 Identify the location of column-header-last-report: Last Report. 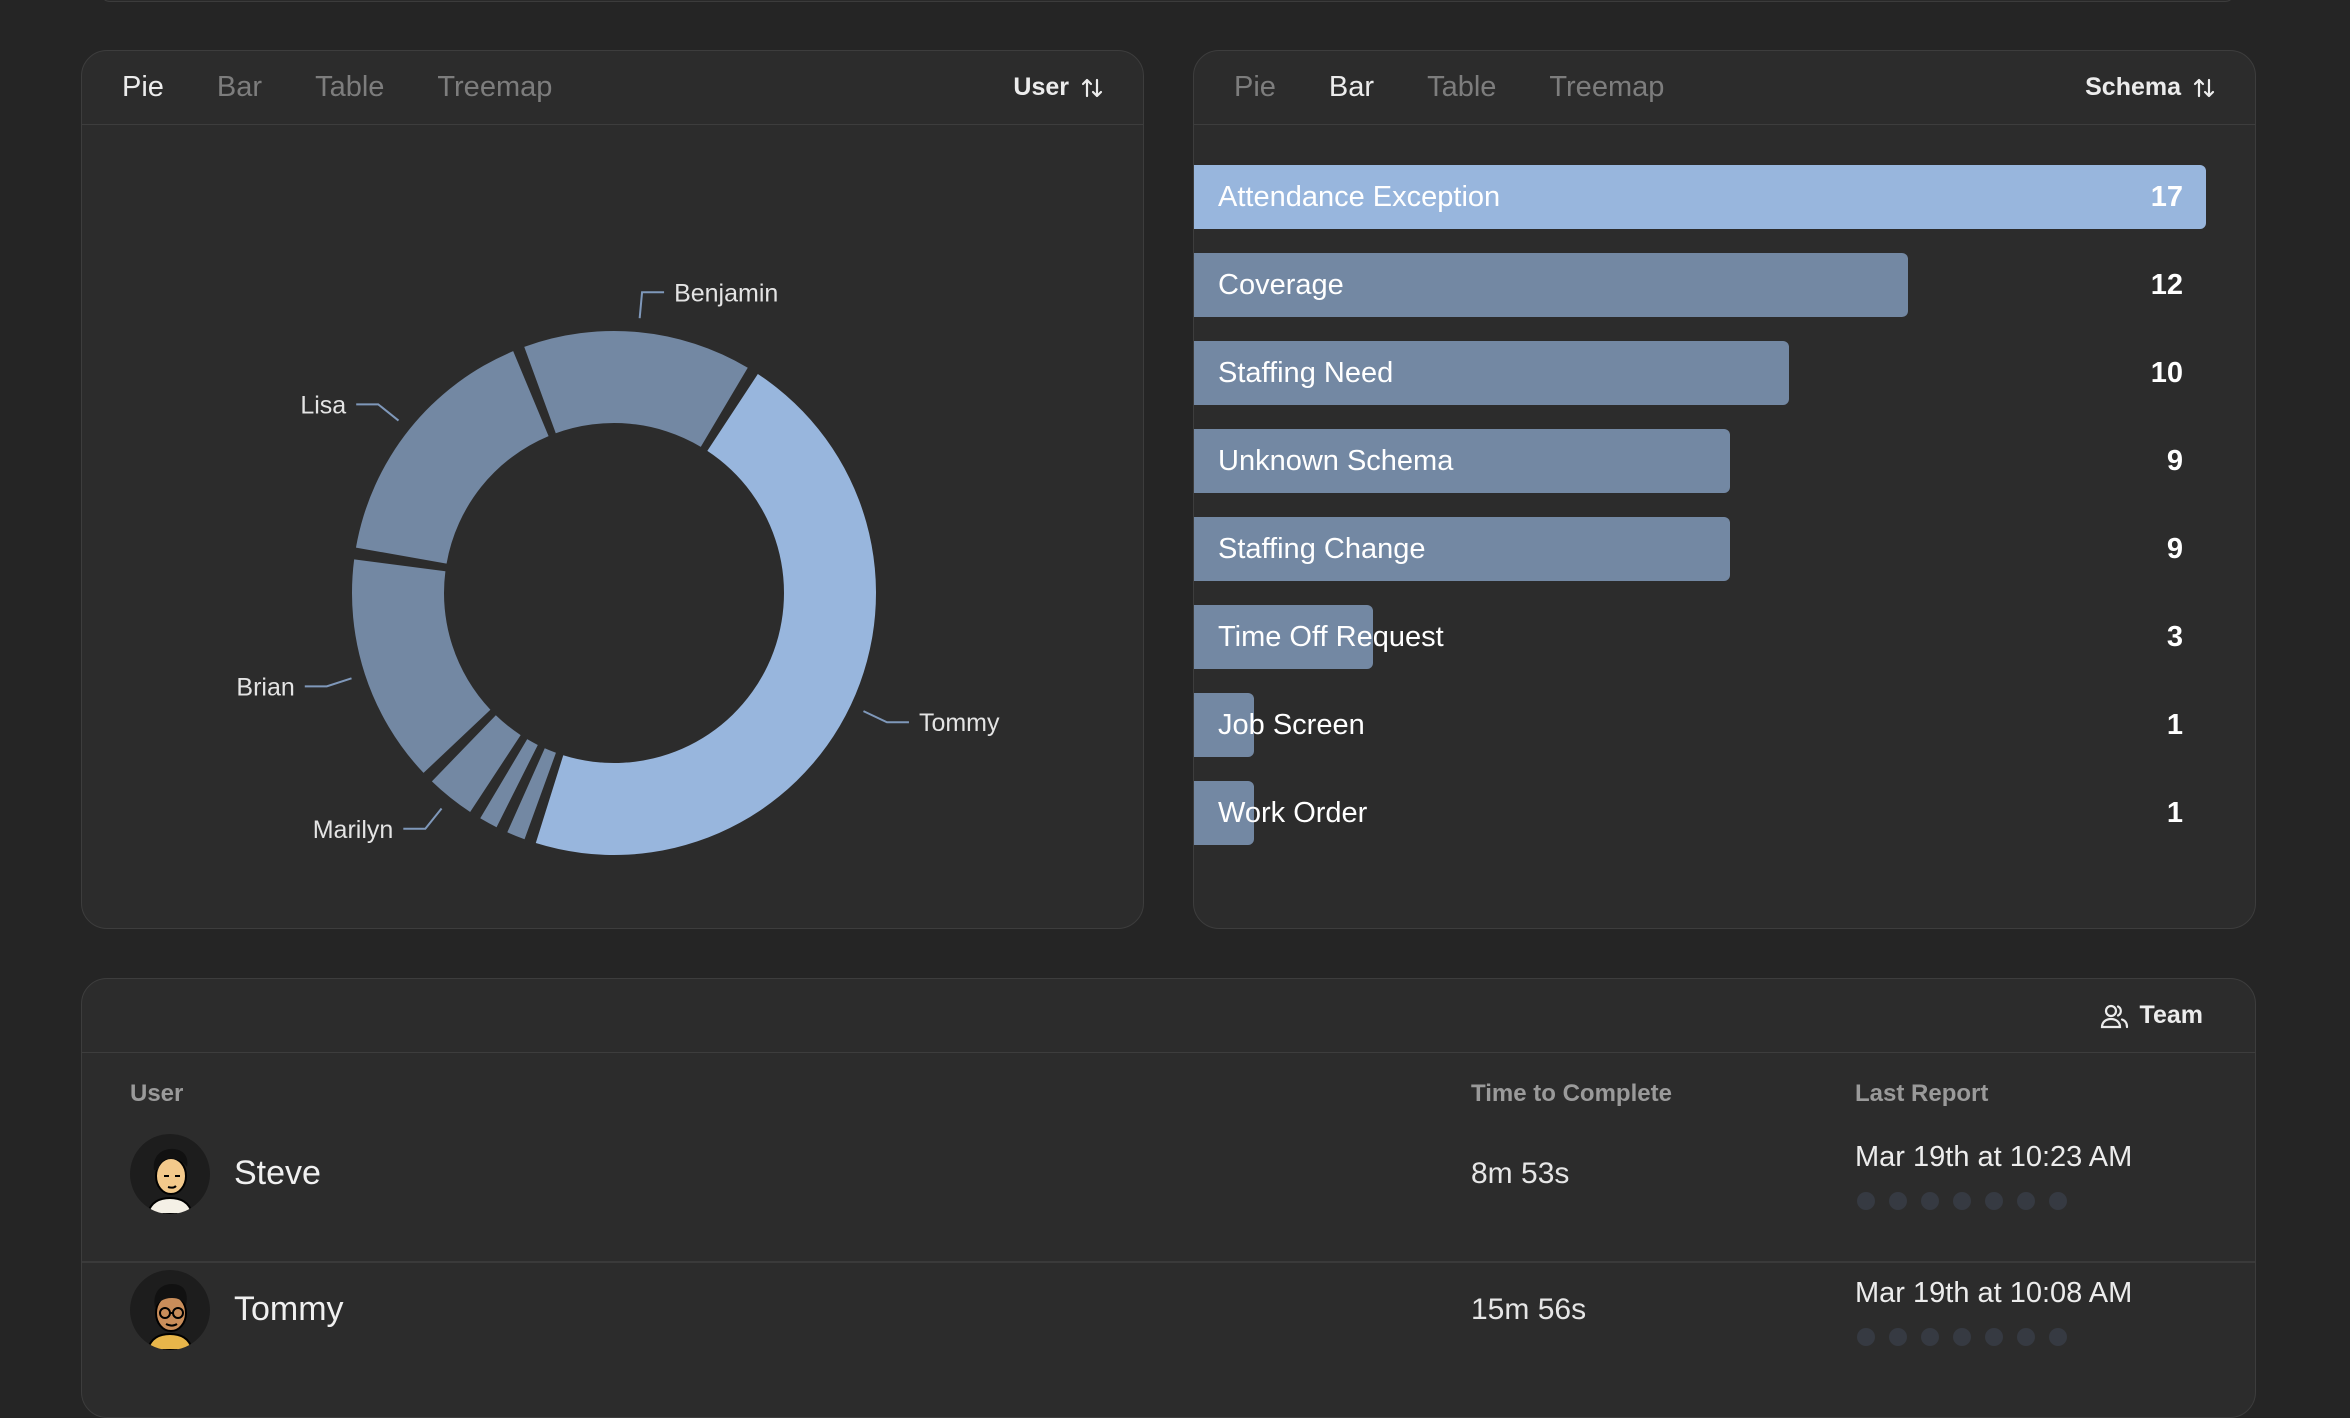
(1922, 1093).